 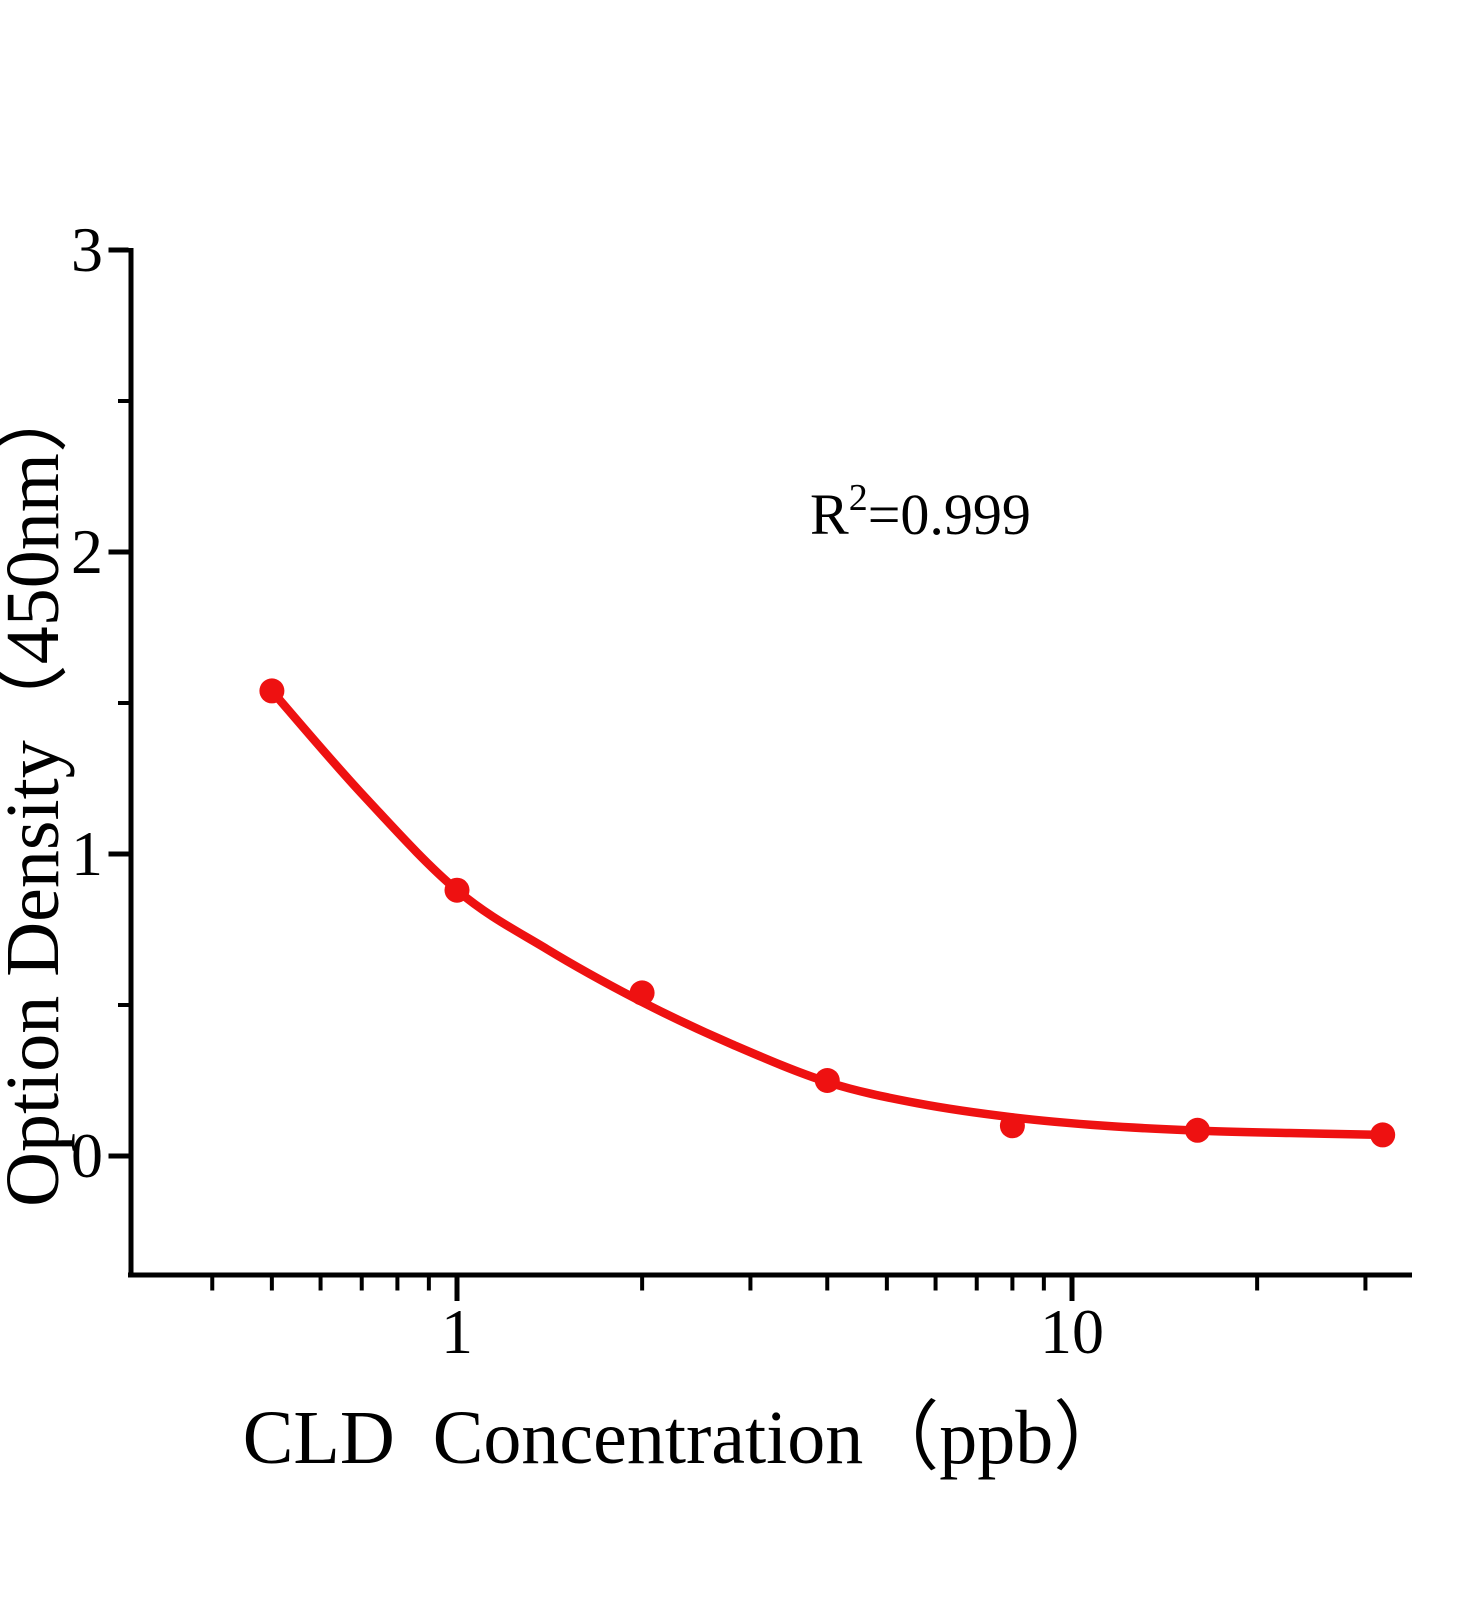 I want to click on y-tick-label: 2, so click(x=87, y=551).